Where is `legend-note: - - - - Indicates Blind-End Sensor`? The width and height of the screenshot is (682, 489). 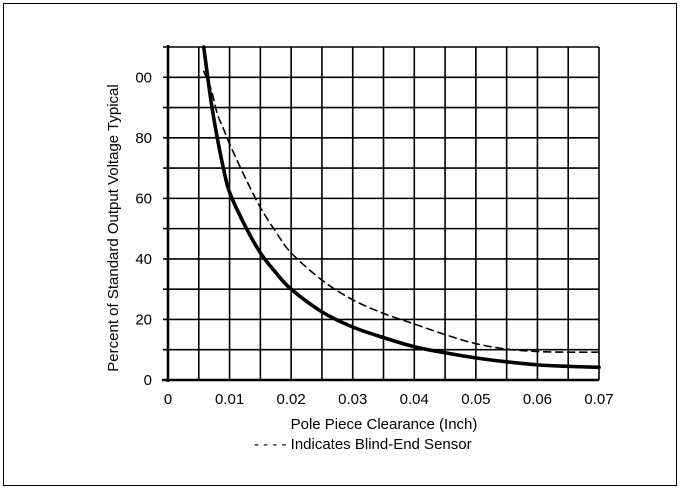 legend-note: - - - - Indicates Blind-End Sensor is located at coordinates (363, 444).